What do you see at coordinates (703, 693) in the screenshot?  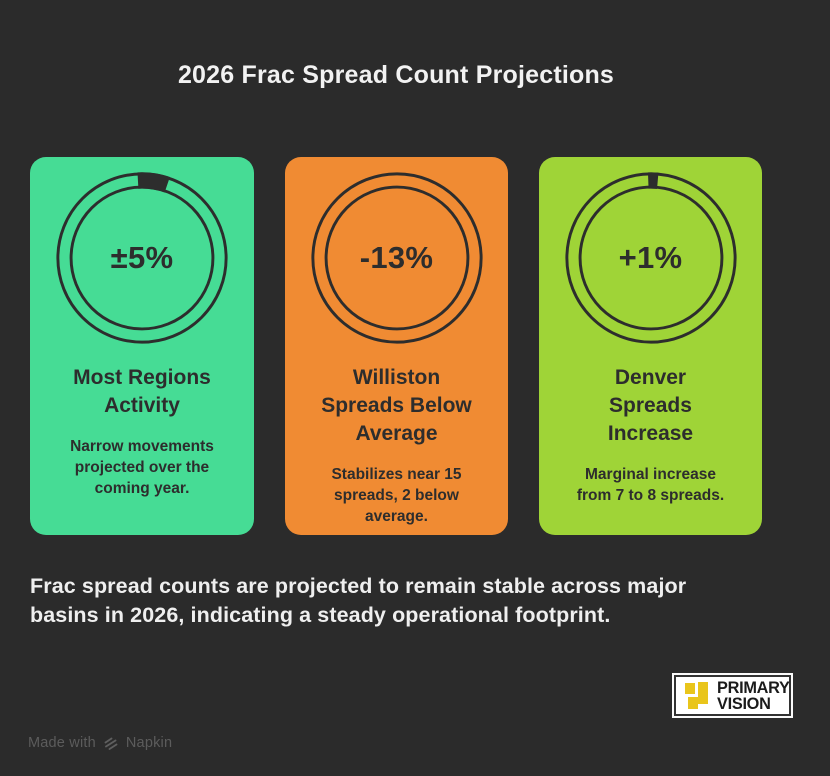 I see `logo-block-right` at bounding box center [703, 693].